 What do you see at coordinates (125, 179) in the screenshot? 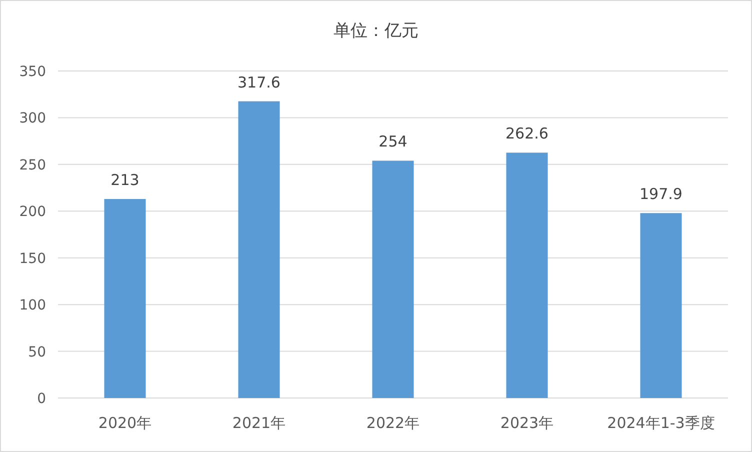
I see `data-label: 213` at bounding box center [125, 179].